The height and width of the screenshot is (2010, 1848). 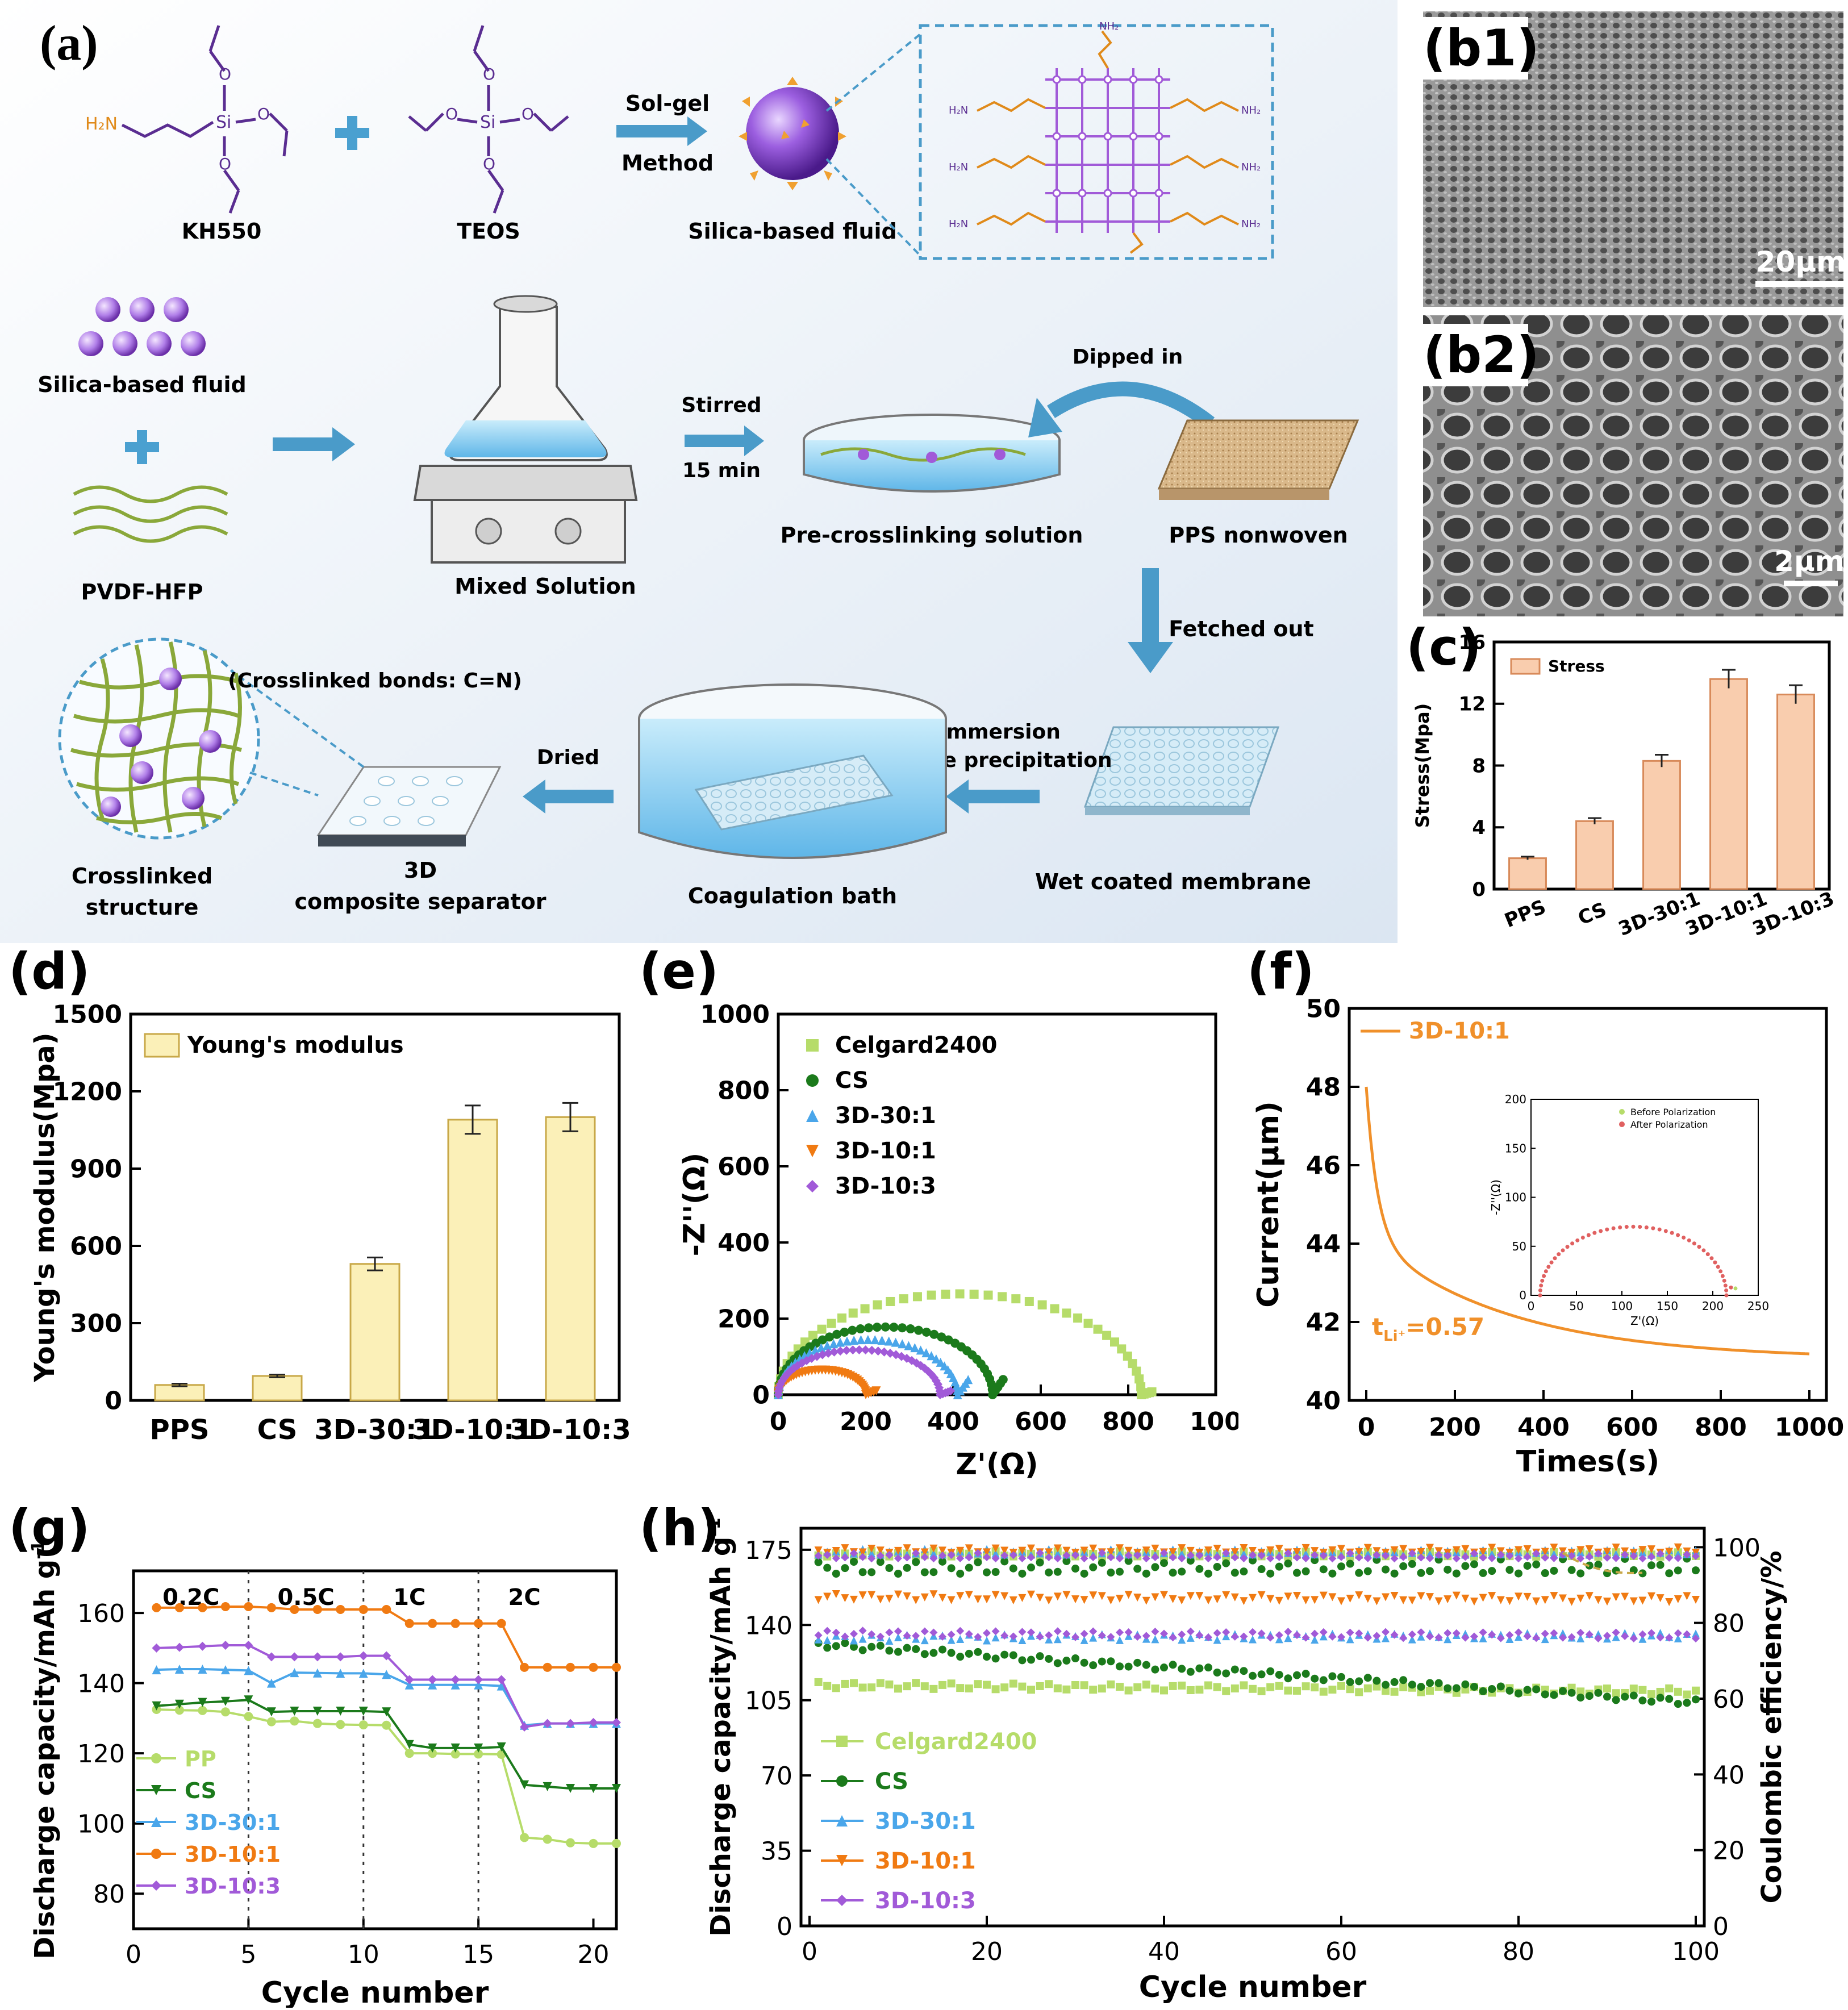 What do you see at coordinates (1428, 1329) in the screenshot?
I see `transference-annotation: tLi⁺=0.57` at bounding box center [1428, 1329].